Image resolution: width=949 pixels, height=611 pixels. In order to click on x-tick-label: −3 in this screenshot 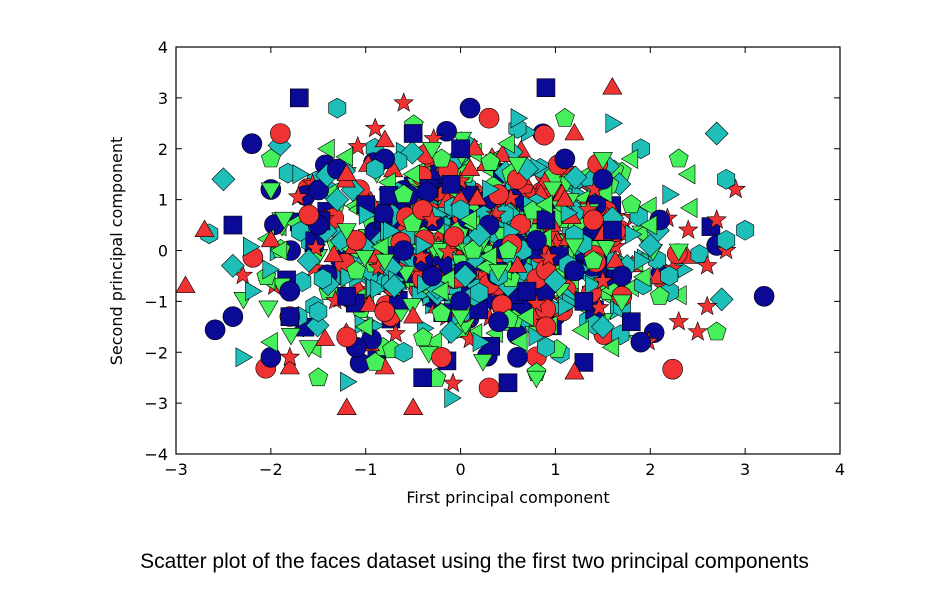, I will do `click(176, 469)`.